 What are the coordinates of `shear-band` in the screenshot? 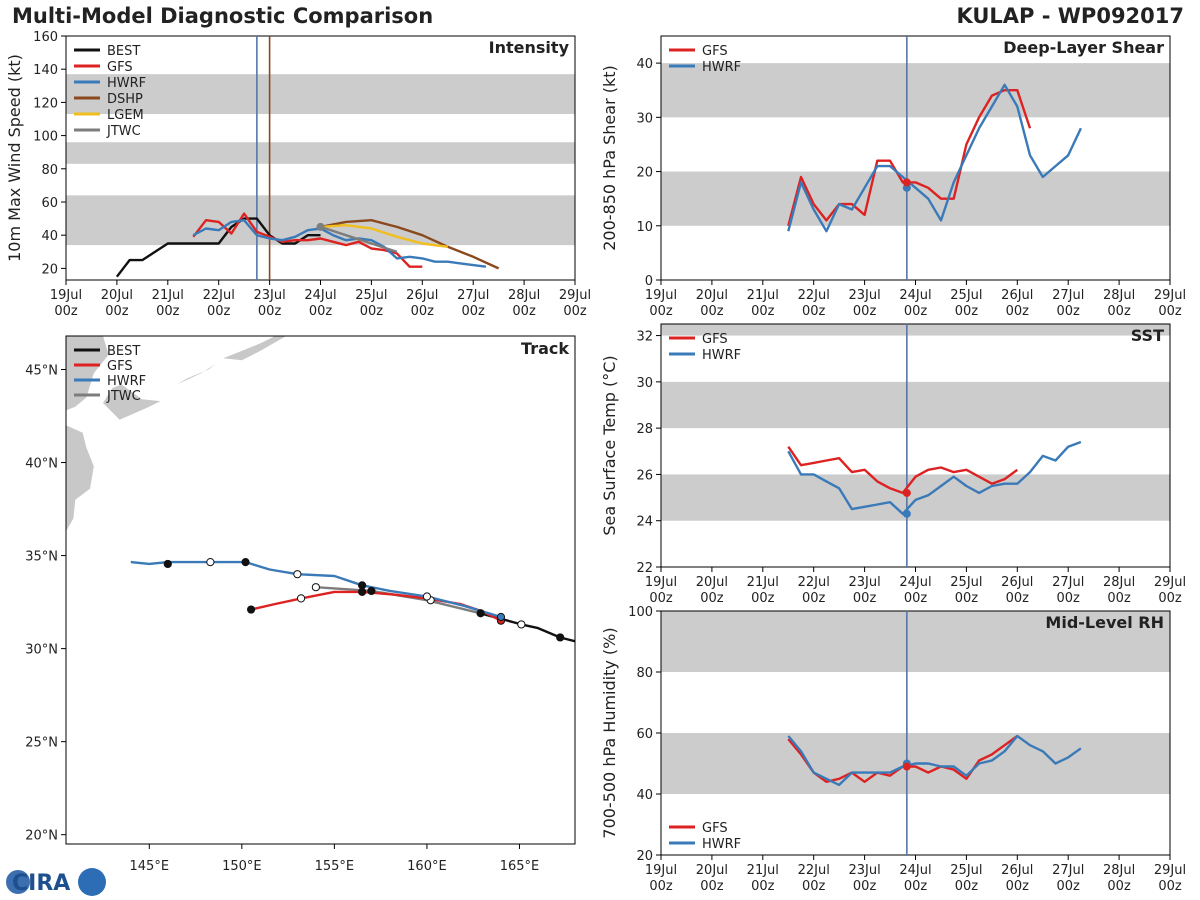 It's located at (915, 198).